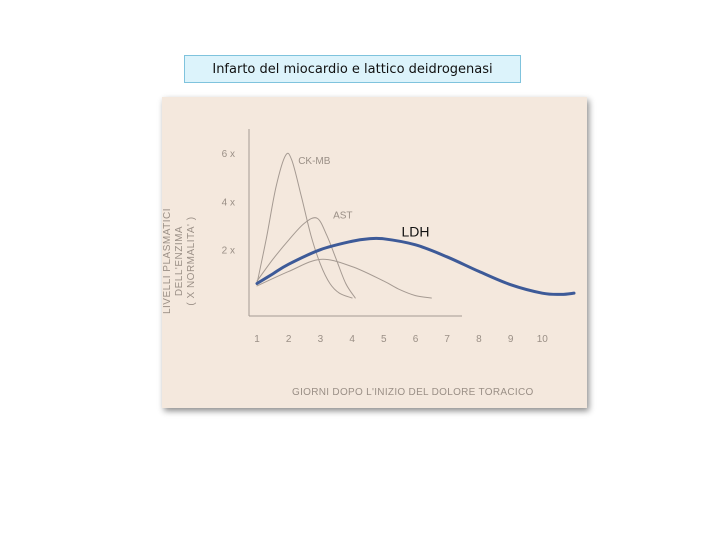 The height and width of the screenshot is (540, 720). What do you see at coordinates (342, 215) in the screenshot?
I see `annotation-ast: AST` at bounding box center [342, 215].